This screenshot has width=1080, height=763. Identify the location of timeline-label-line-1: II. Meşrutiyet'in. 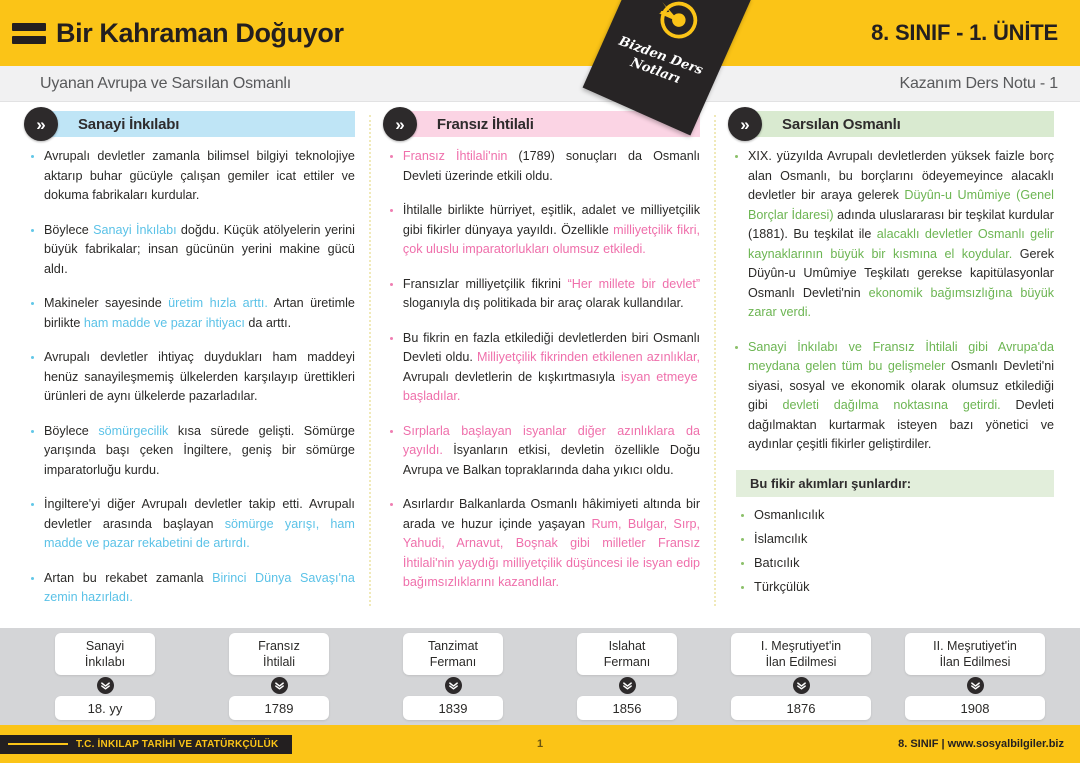
(975, 646).